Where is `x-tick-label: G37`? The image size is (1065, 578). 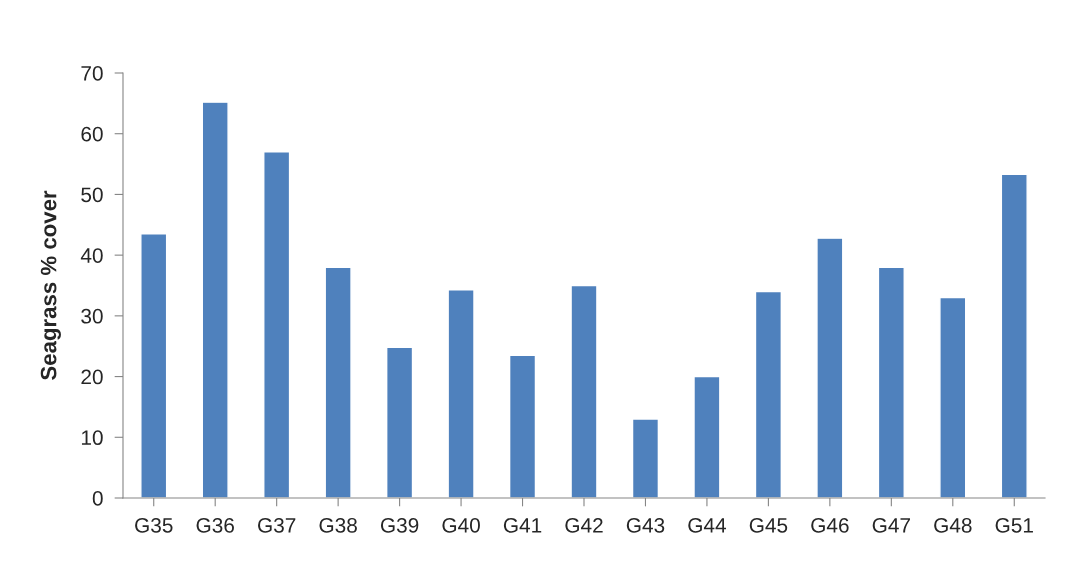 x-tick-label: G37 is located at coordinates (277, 525).